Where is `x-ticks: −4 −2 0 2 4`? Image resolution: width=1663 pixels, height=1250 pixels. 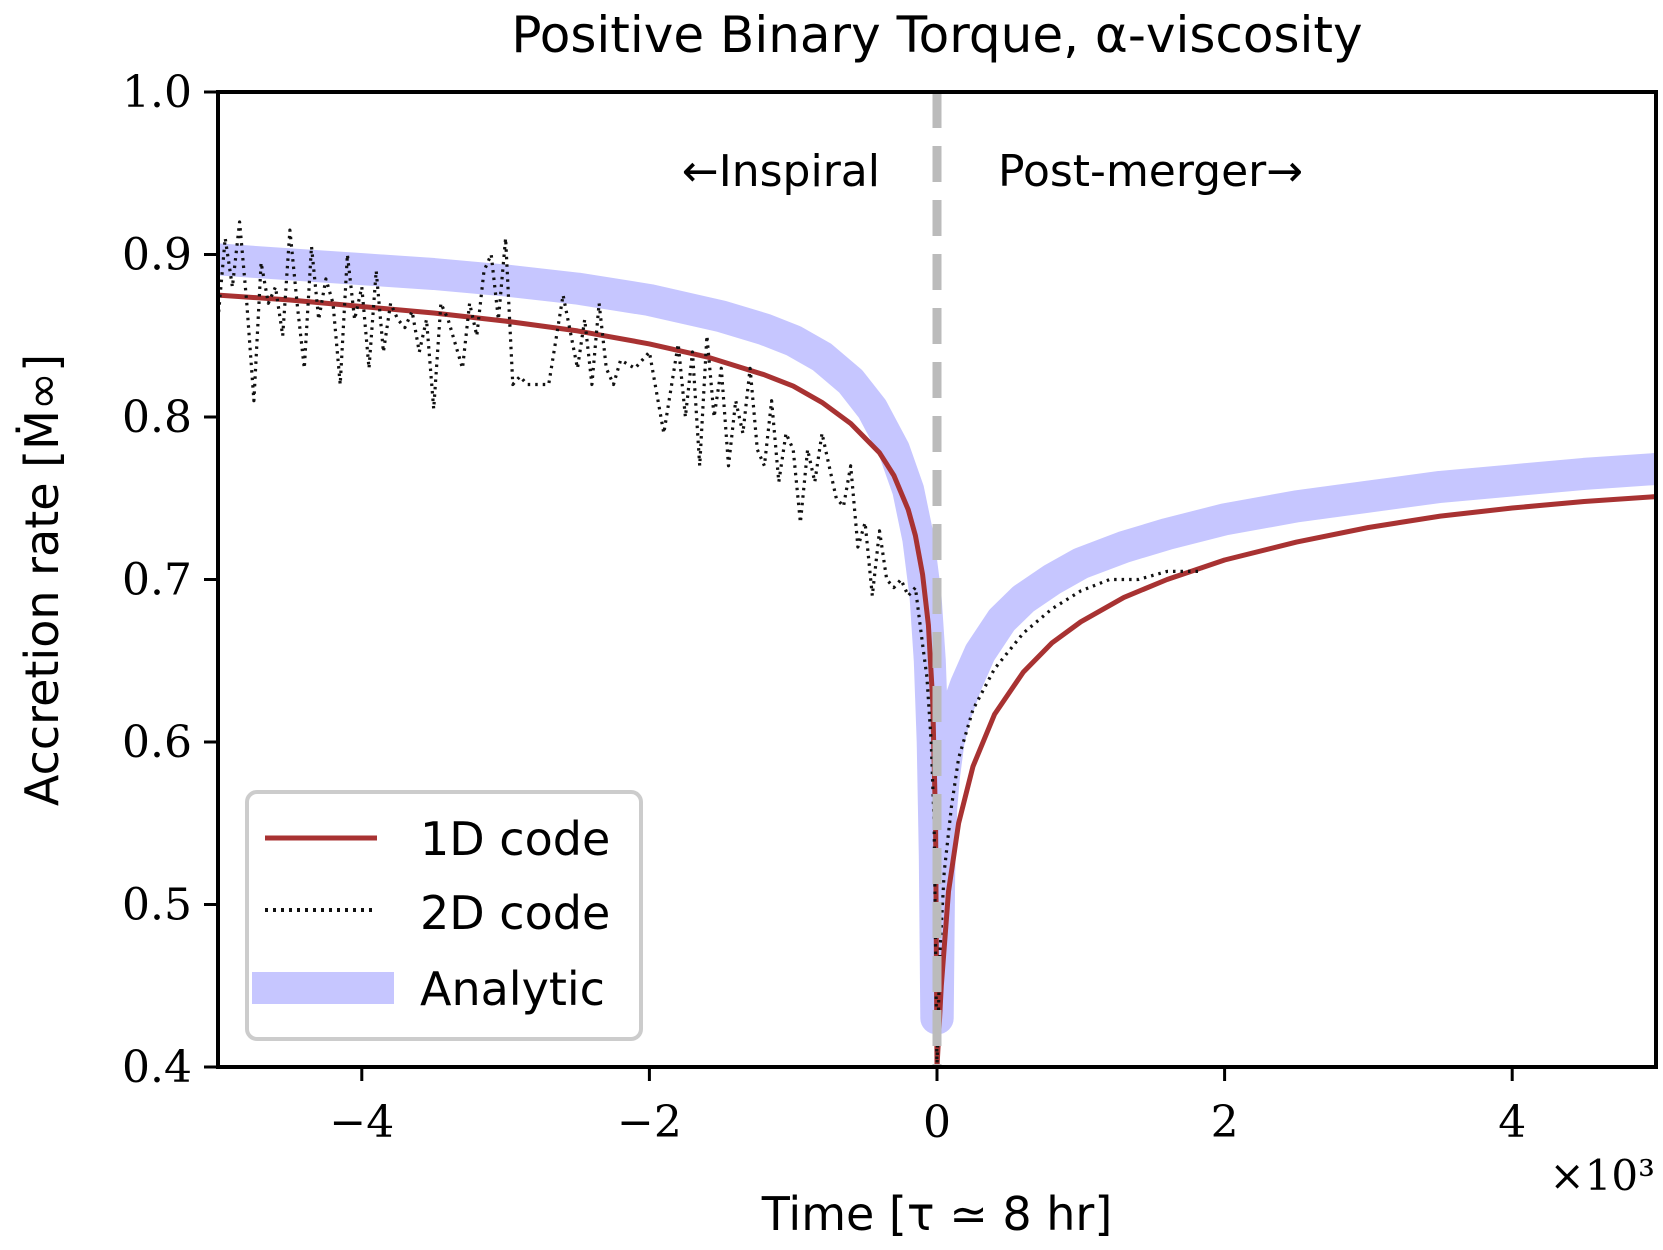
x-ticks: −4 −2 0 2 4 is located at coordinates (927, 1107).